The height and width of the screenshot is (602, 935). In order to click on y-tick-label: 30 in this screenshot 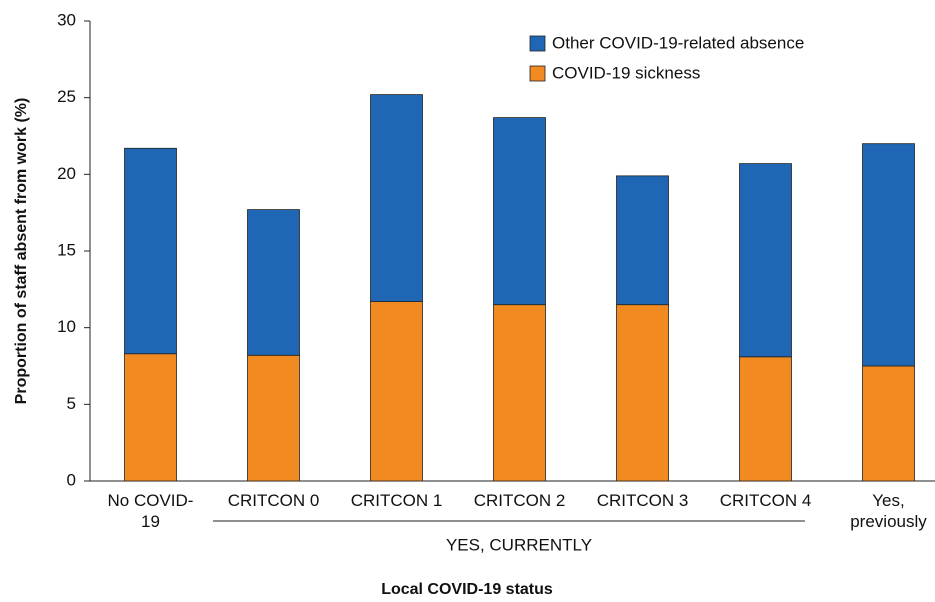, I will do `click(66, 19)`.